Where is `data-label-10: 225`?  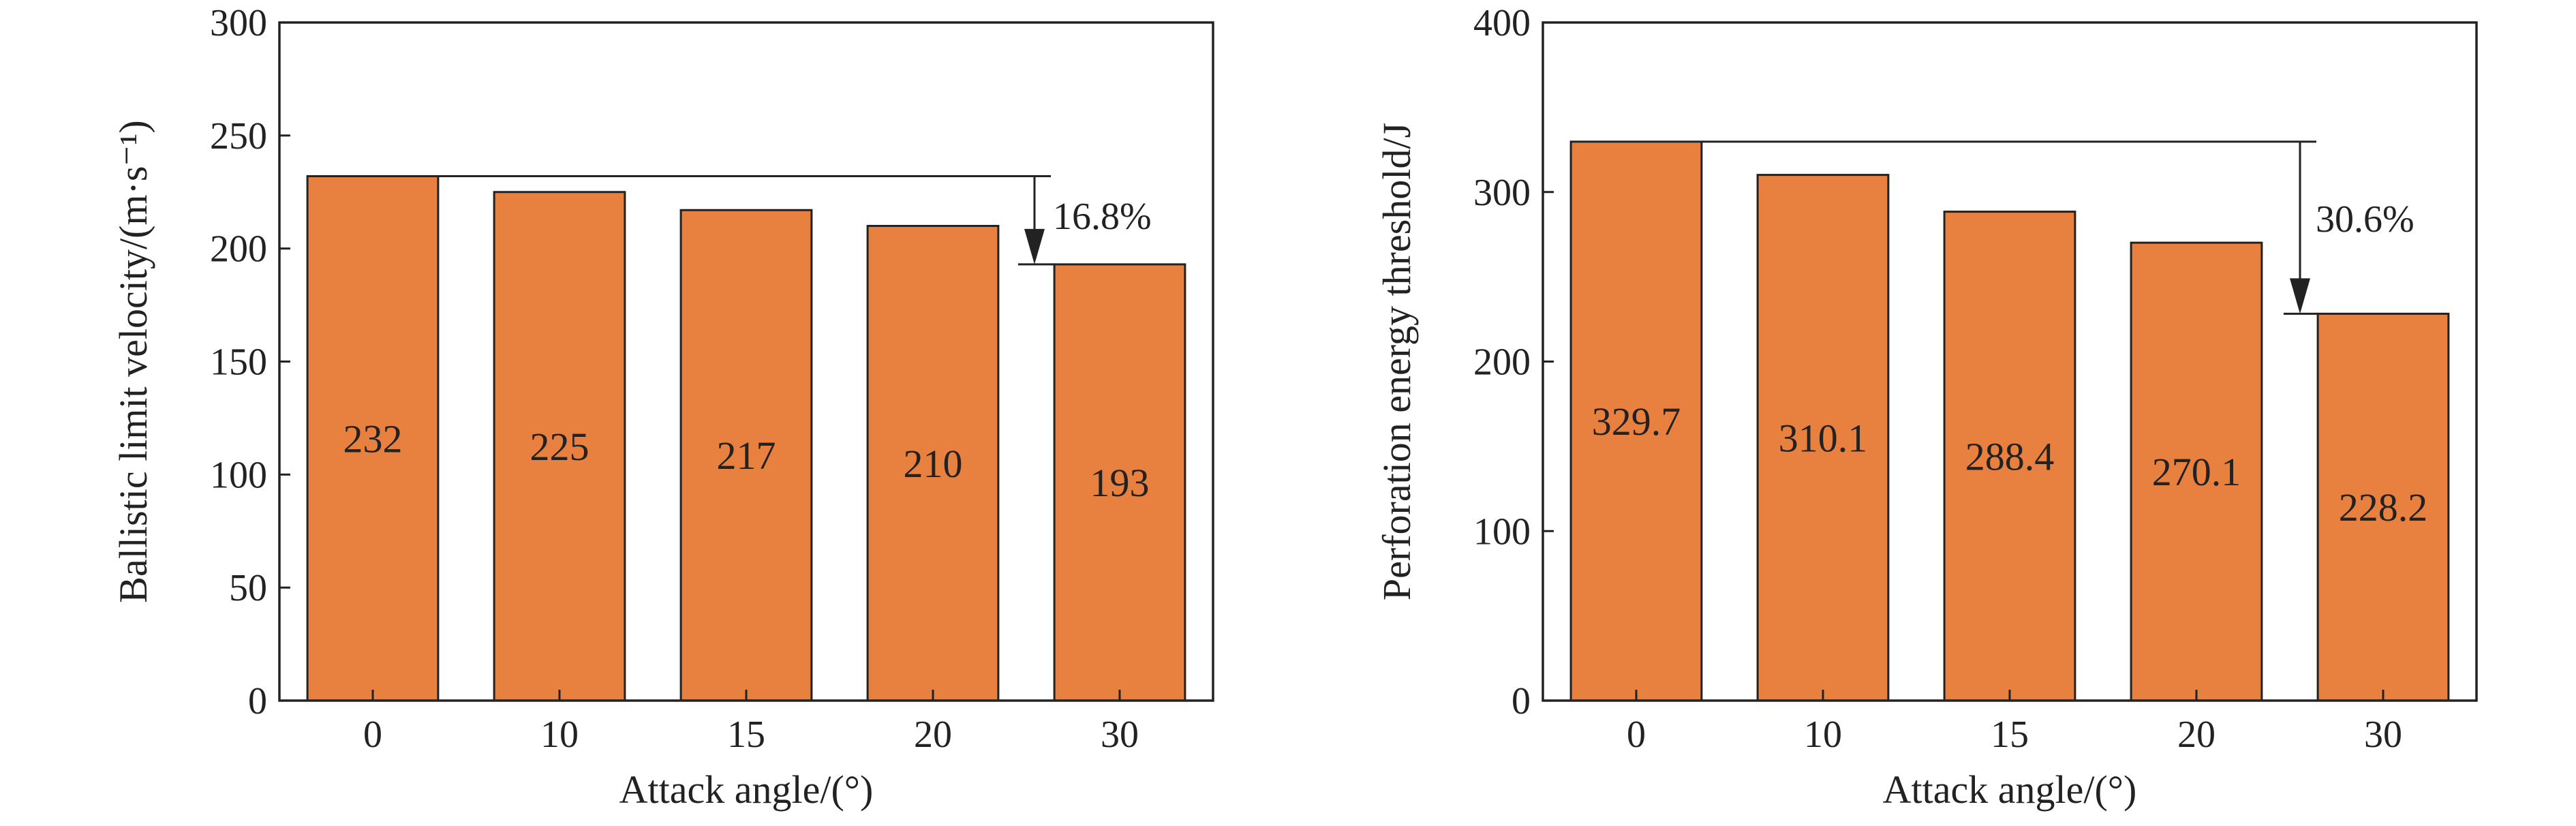
data-label-10: 225 is located at coordinates (559, 447).